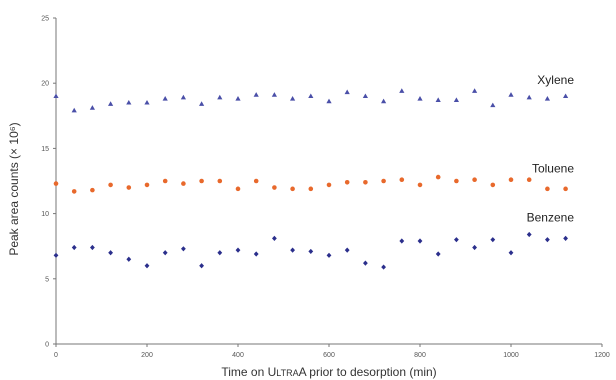 This screenshot has width=616, height=380. What do you see at coordinates (511, 355) in the screenshot?
I see `x-tick-label: 1000` at bounding box center [511, 355].